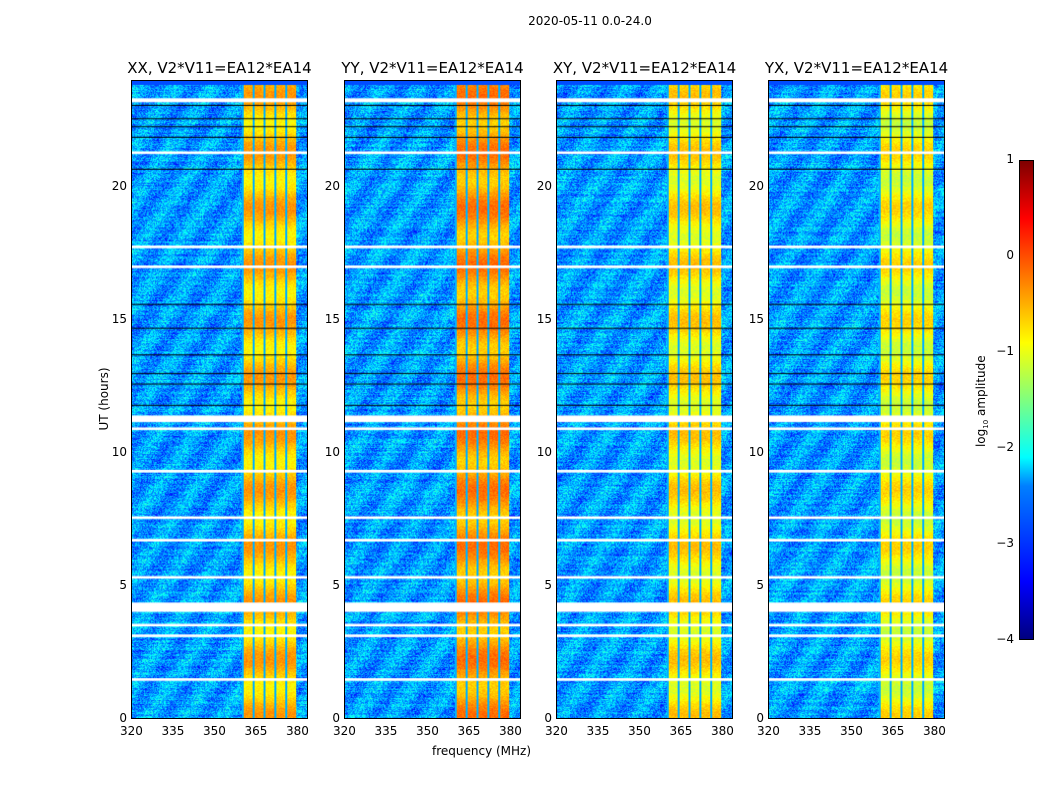 The width and height of the screenshot is (1050, 800). Describe the element at coordinates (1005, 447) in the screenshot. I see `colorbar-tick-label: −2` at that location.